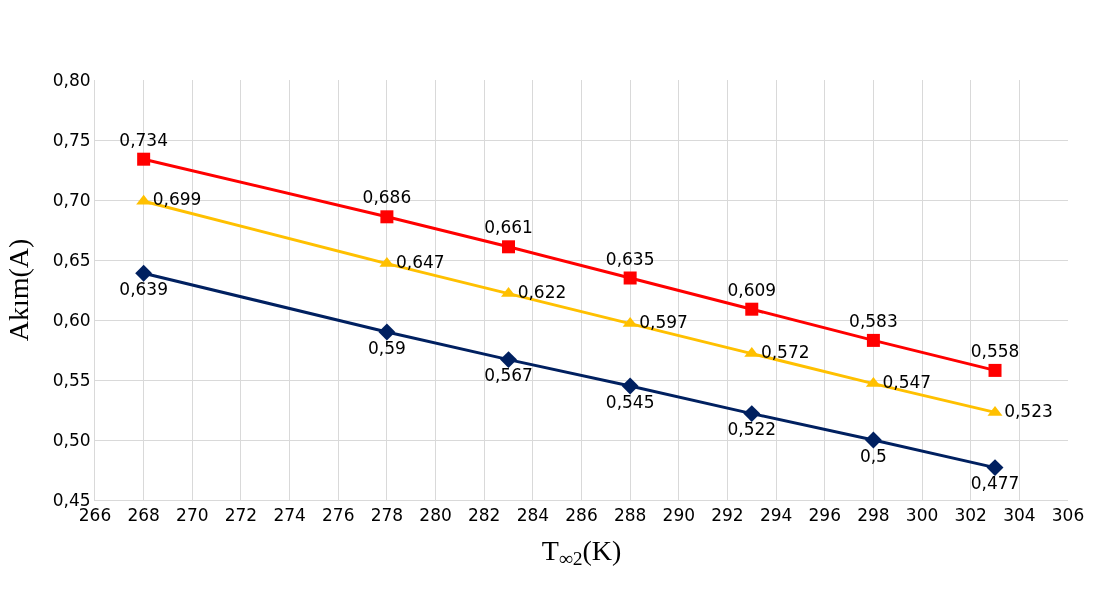 The image size is (1103, 595). I want to click on data-label: 0,639, so click(143, 289).